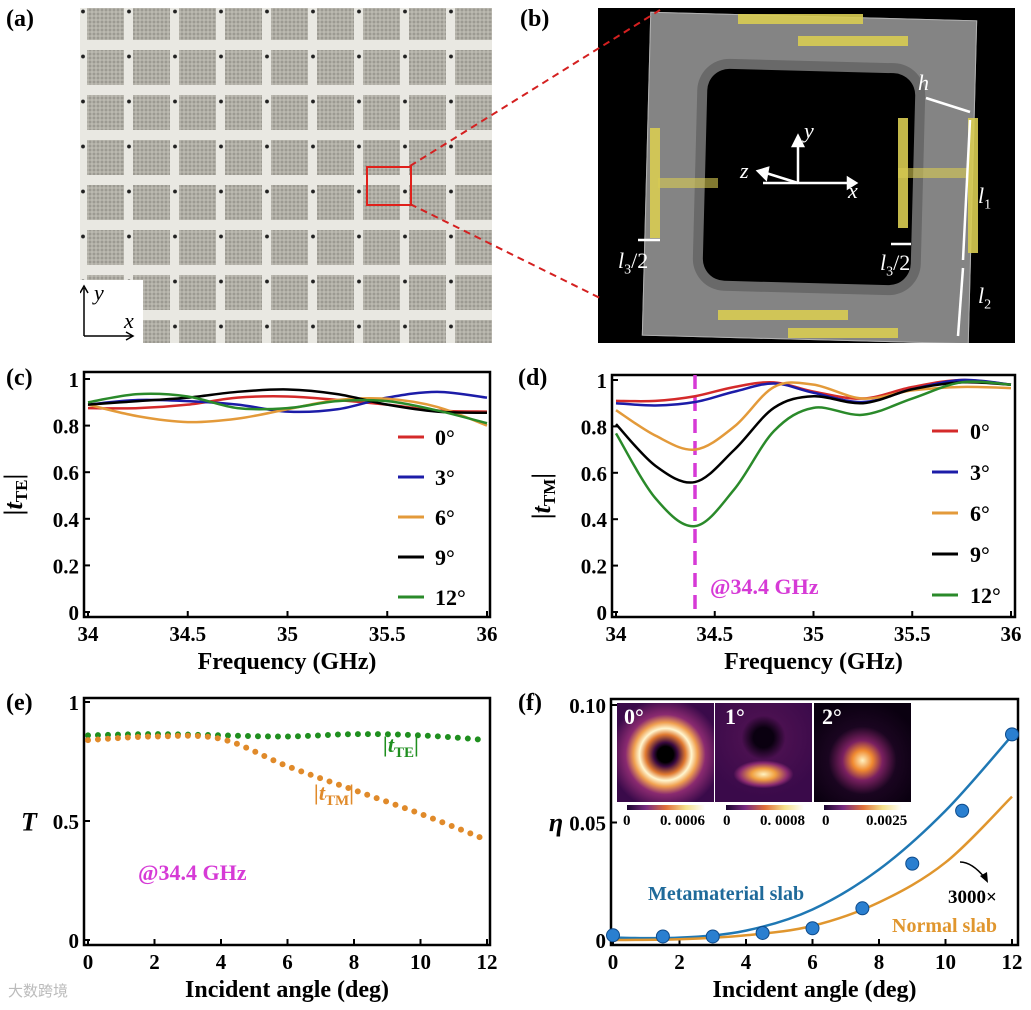 The image size is (1031, 1010). Describe the element at coordinates (726, 894) in the screenshot. I see `series-label: Metamaterial slab` at that location.